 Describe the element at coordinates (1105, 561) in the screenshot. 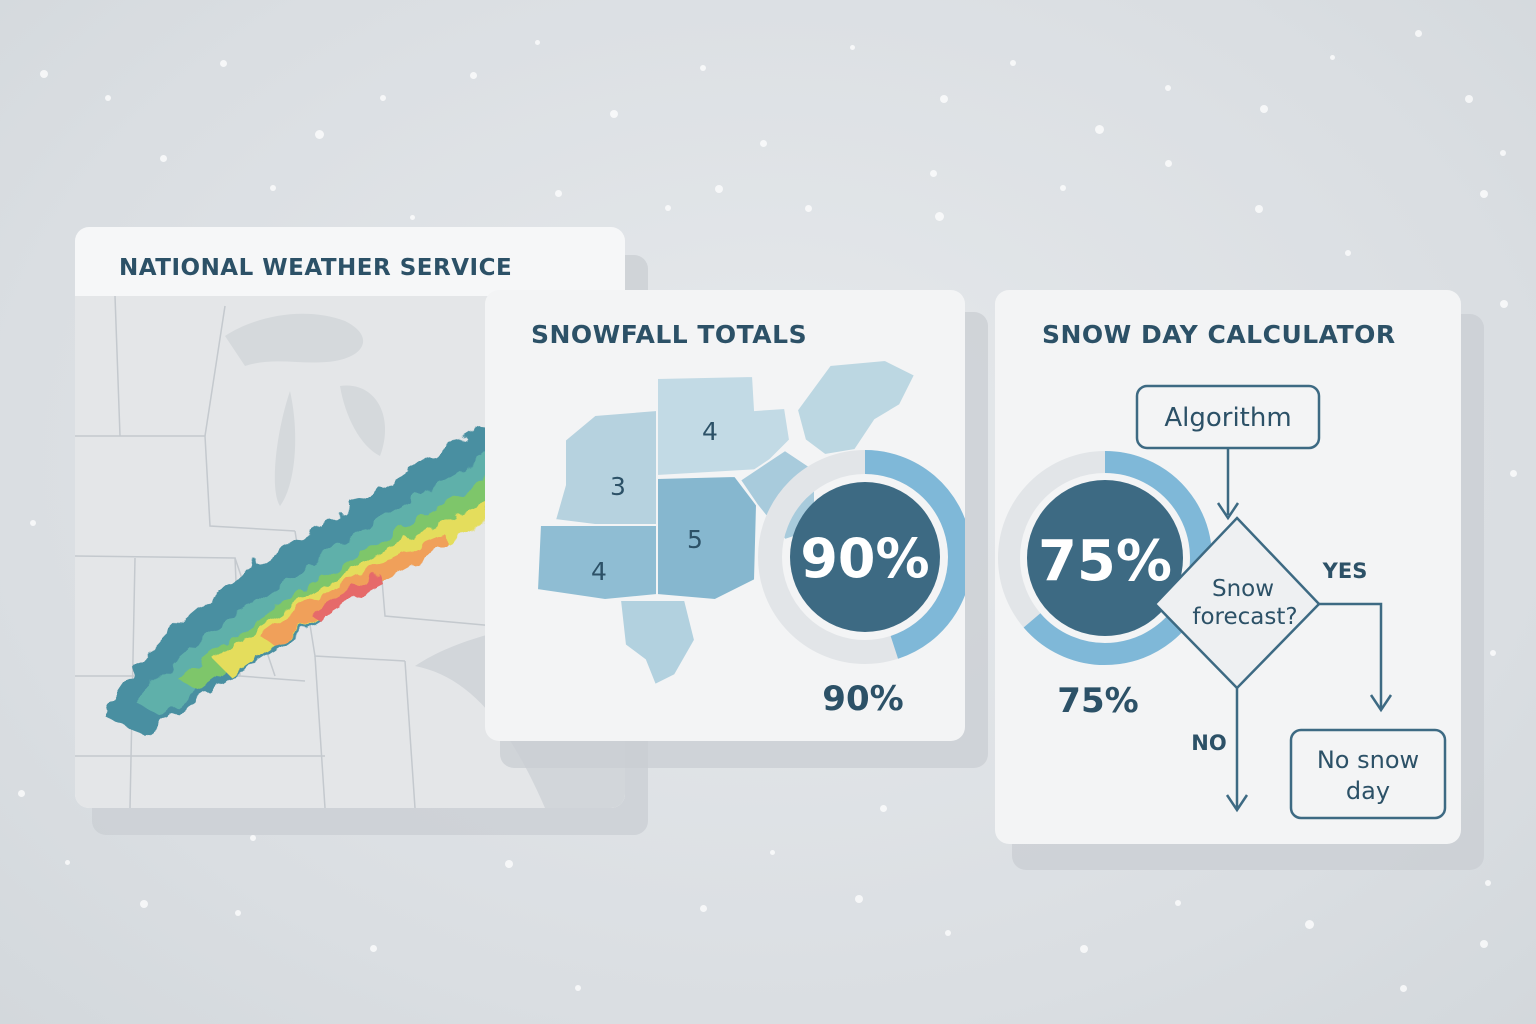

I see `gauge-value: 75%` at that location.